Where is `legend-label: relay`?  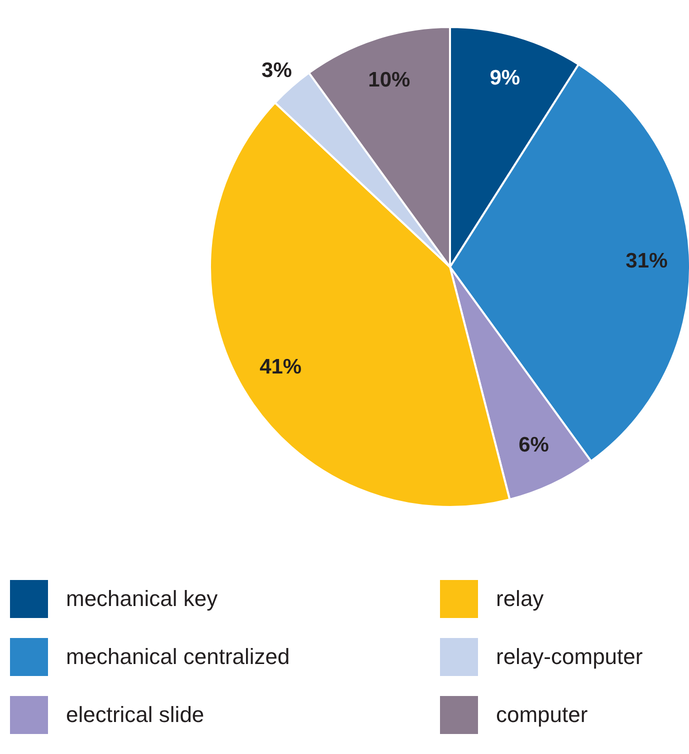
legend-label: relay is located at coordinates (520, 599).